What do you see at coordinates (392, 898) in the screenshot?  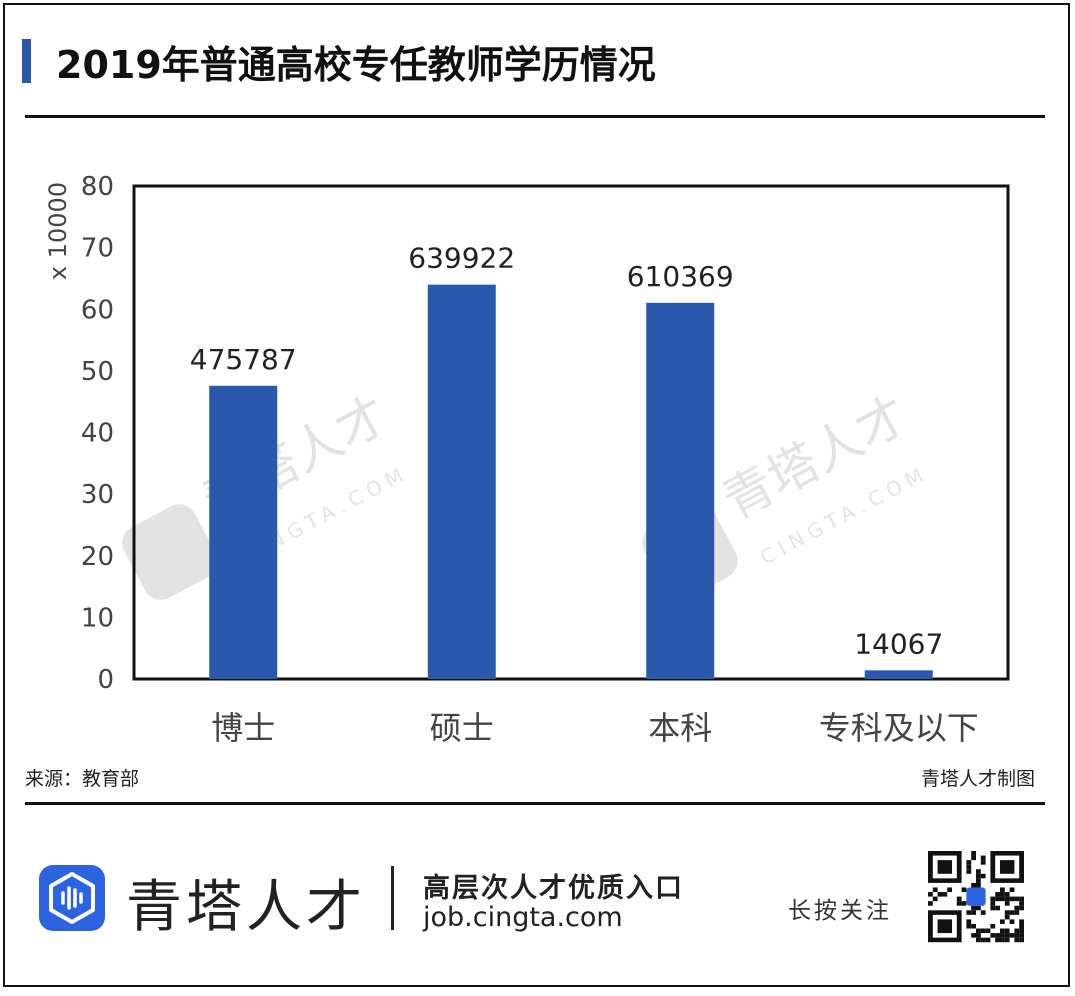 I see `footer-separator` at bounding box center [392, 898].